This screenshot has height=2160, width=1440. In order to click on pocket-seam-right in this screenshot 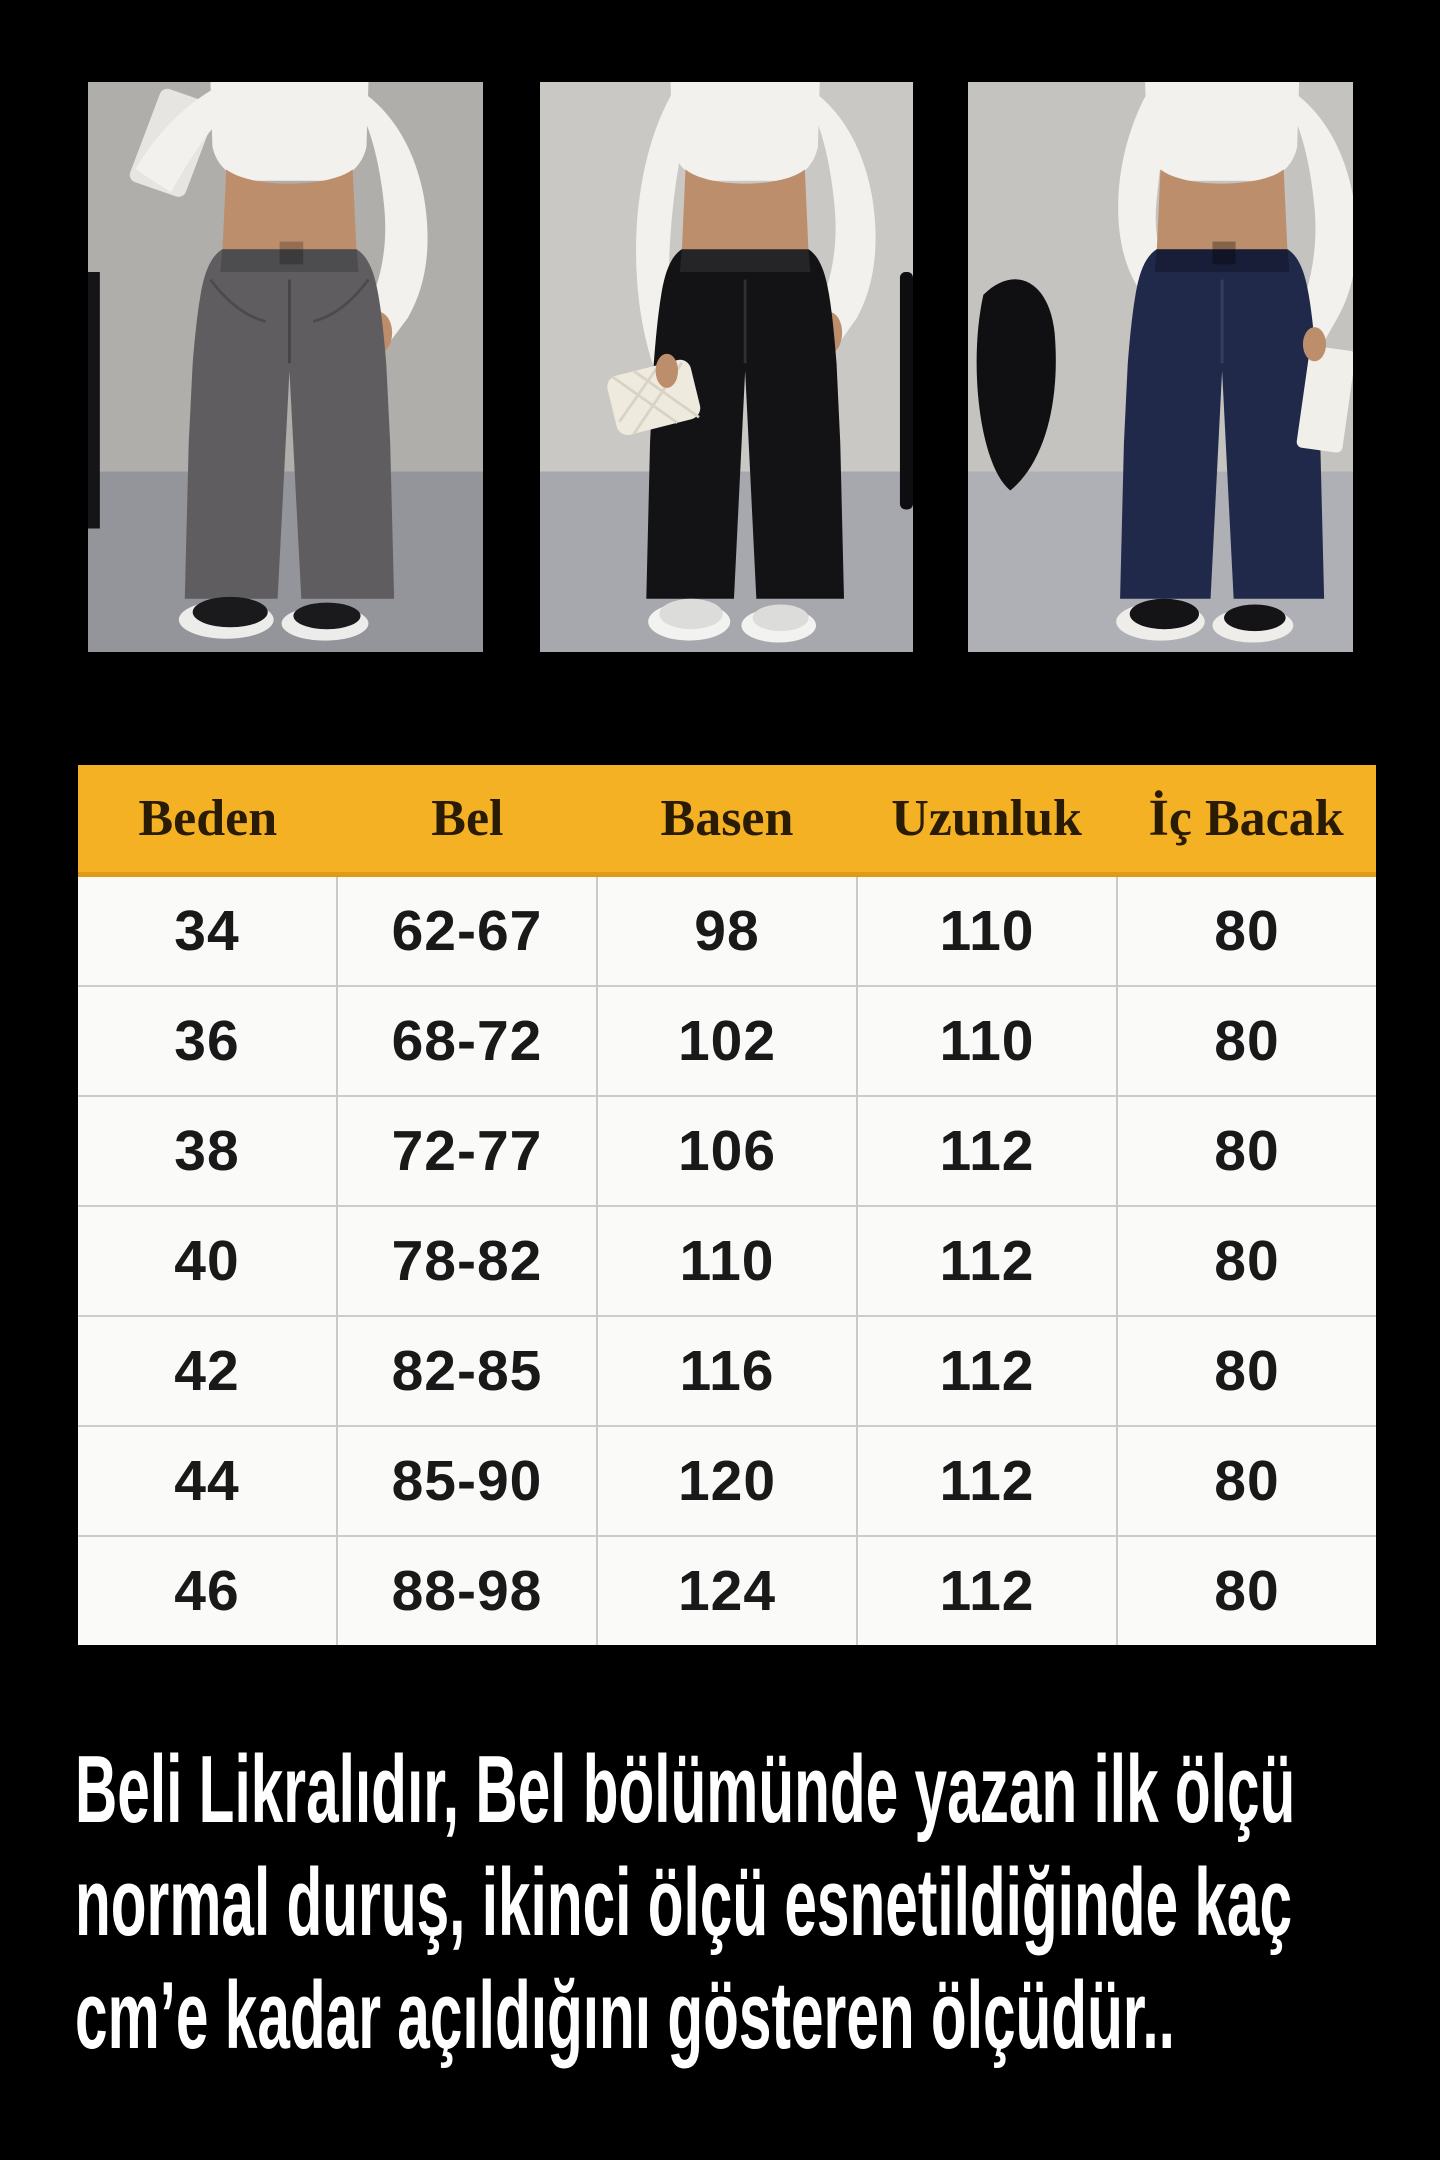, I will do `click(341, 300)`.